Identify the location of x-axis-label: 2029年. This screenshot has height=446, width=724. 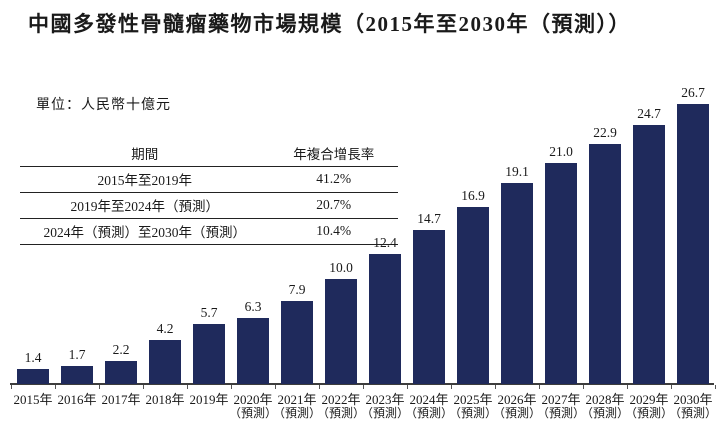
(649, 399).